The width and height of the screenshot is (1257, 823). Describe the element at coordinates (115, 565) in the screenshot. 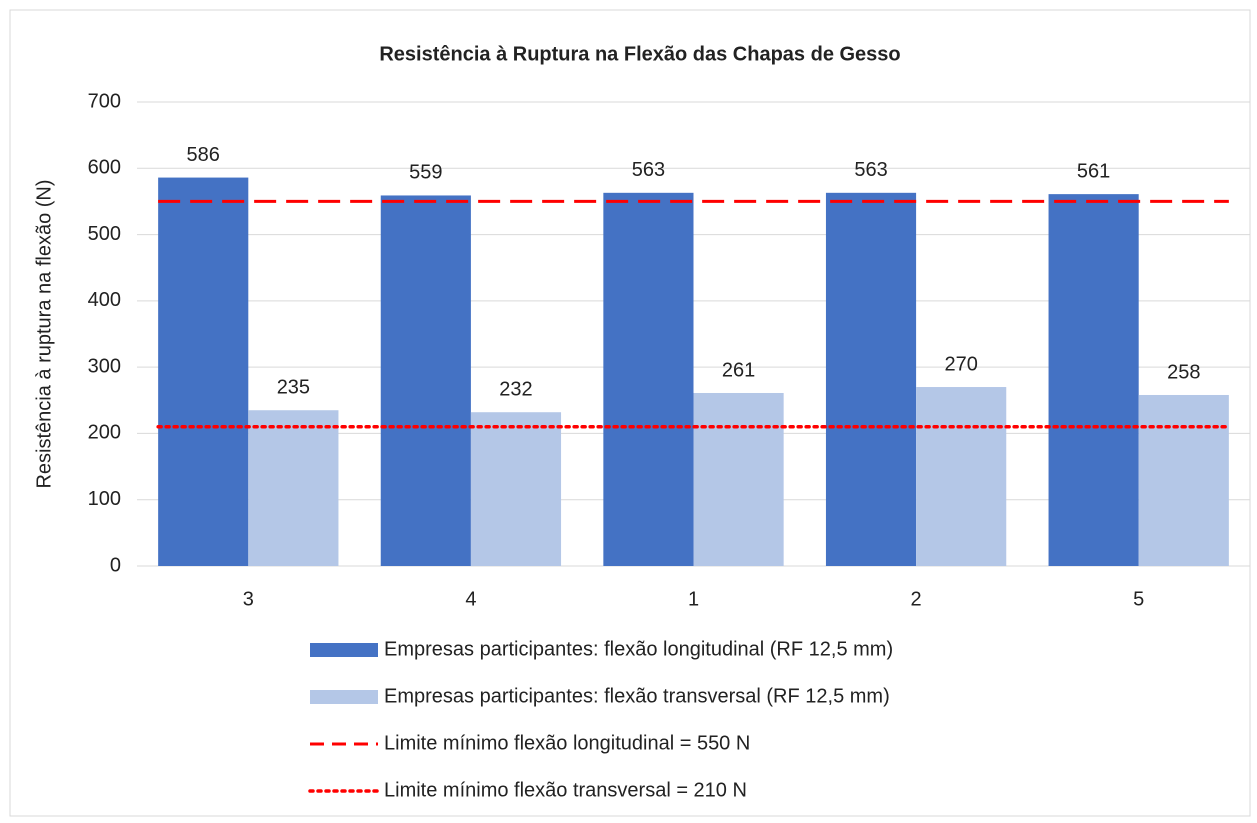

I see `y-tick-label: 0` at that location.